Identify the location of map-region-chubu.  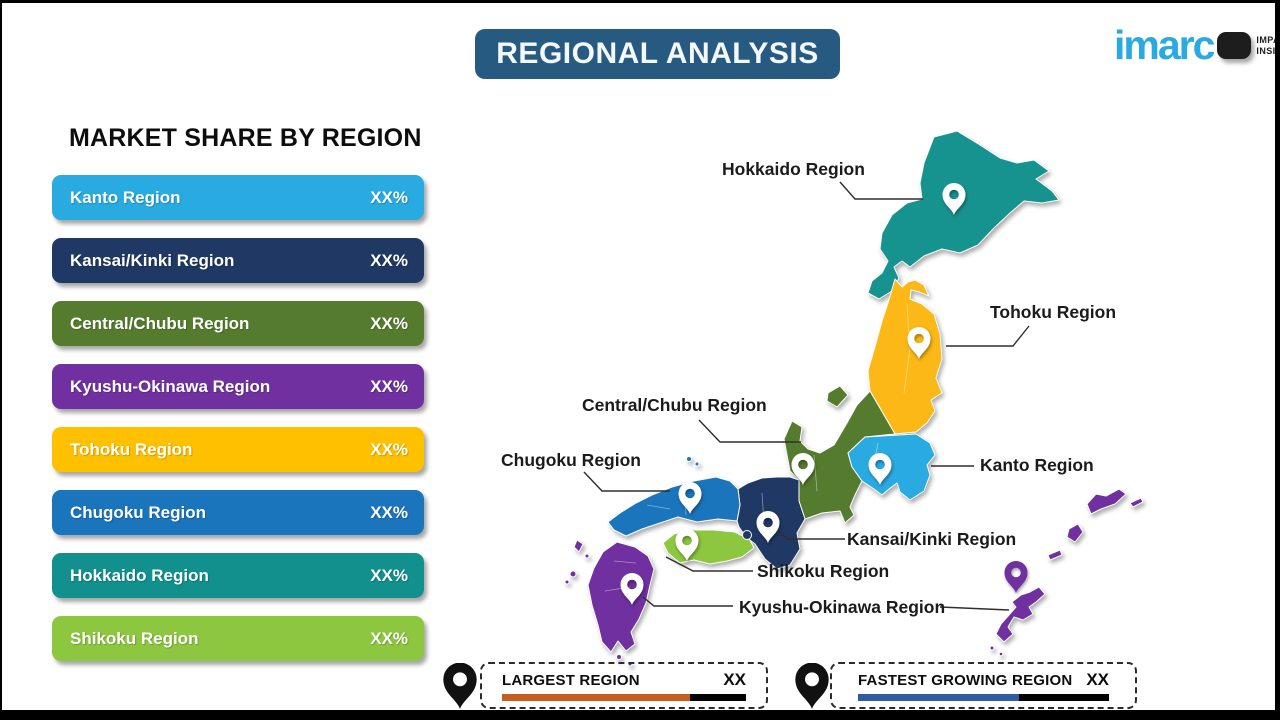
(839, 457).